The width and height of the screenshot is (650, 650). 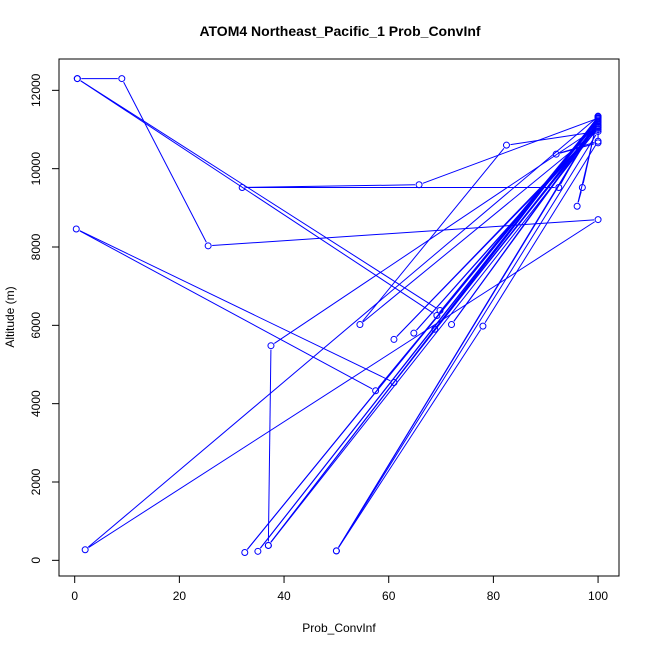 What do you see at coordinates (339, 589) in the screenshot?
I see `x-axis: 0 20 40 60 80 100` at bounding box center [339, 589].